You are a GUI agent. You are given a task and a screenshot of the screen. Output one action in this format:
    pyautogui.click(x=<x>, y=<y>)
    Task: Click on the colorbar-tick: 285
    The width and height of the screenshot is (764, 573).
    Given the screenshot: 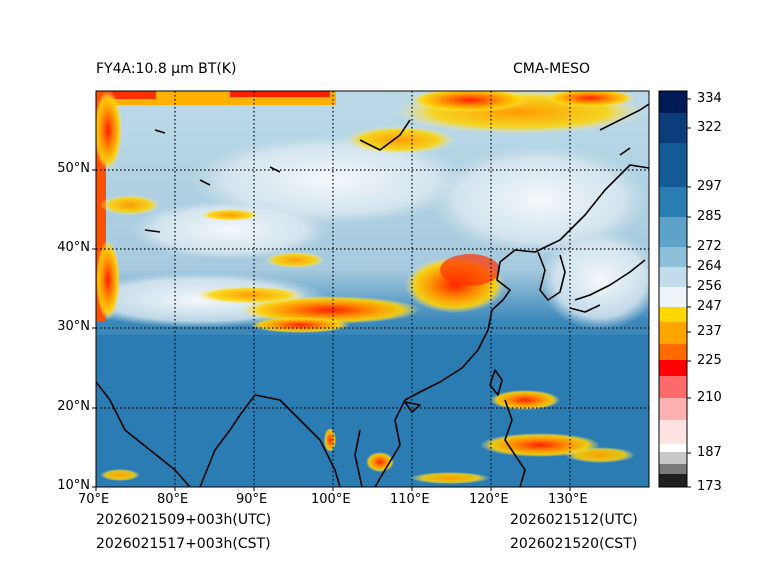 What is the action you would take?
    pyautogui.click(x=709, y=216)
    